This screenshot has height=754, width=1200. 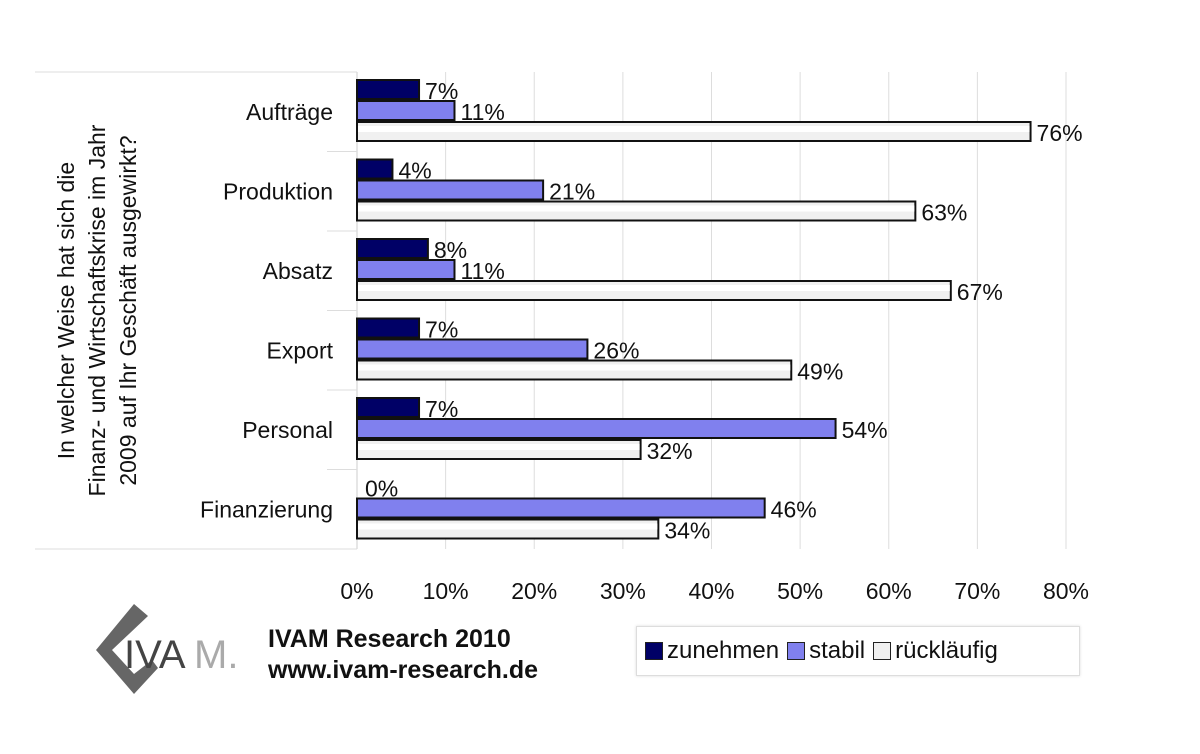 I want to click on legend-item-ruecklaeufig: rückläufig, so click(x=935, y=651).